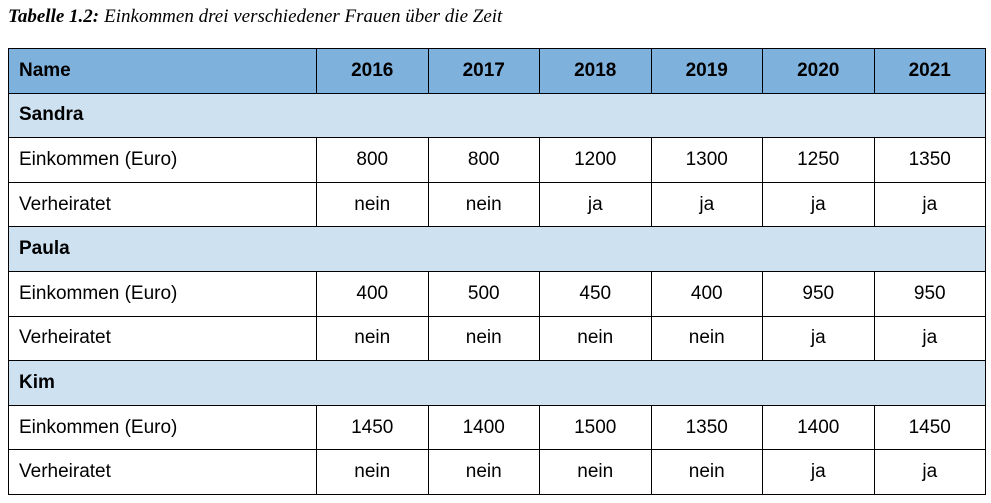 The width and height of the screenshot is (991, 503). Describe the element at coordinates (54, 16) in the screenshot. I see `caption-label: Tabelle 1.2:` at that location.